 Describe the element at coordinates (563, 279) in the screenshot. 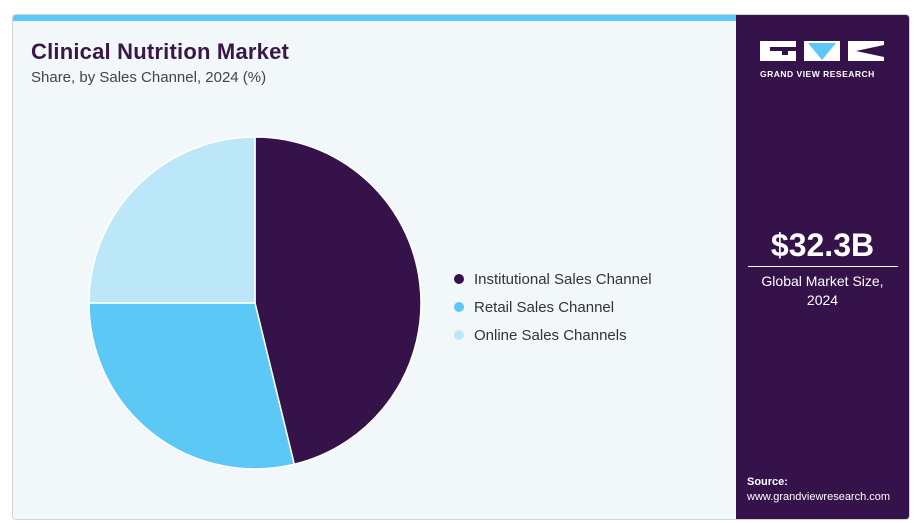

I see `legend-label-institutional: Institutional Sales Channel` at that location.